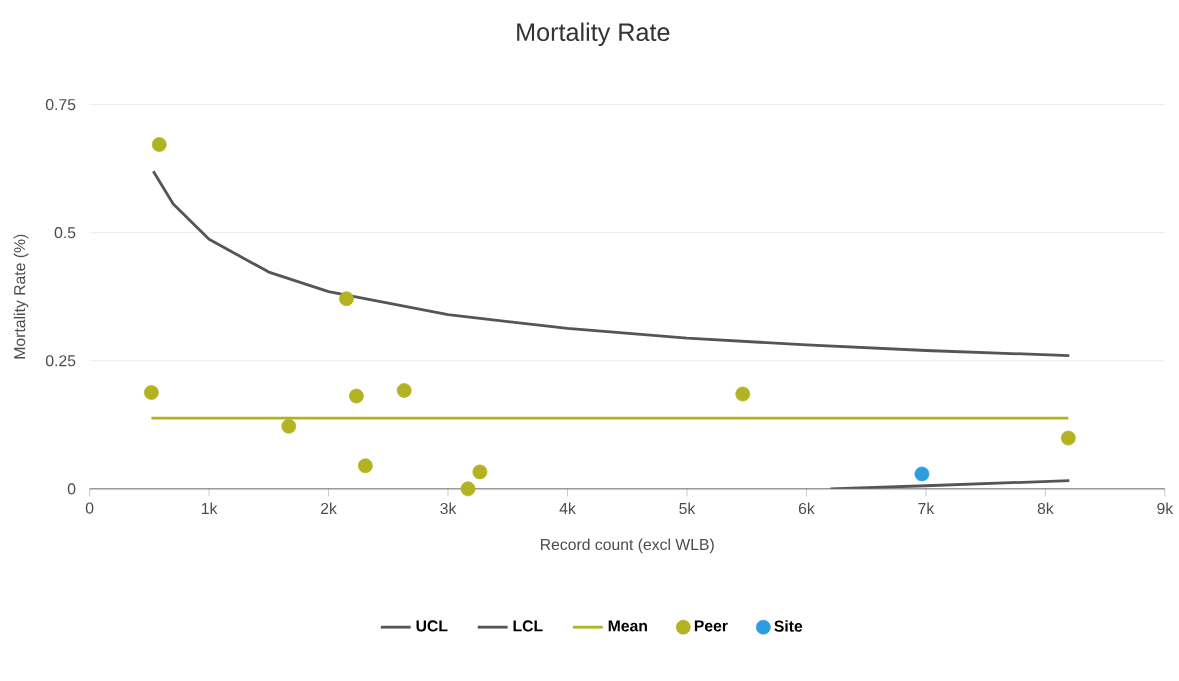 This screenshot has width=1179, height=681. I want to click on y-axis-title: Mortality Rate (%), so click(21, 296).